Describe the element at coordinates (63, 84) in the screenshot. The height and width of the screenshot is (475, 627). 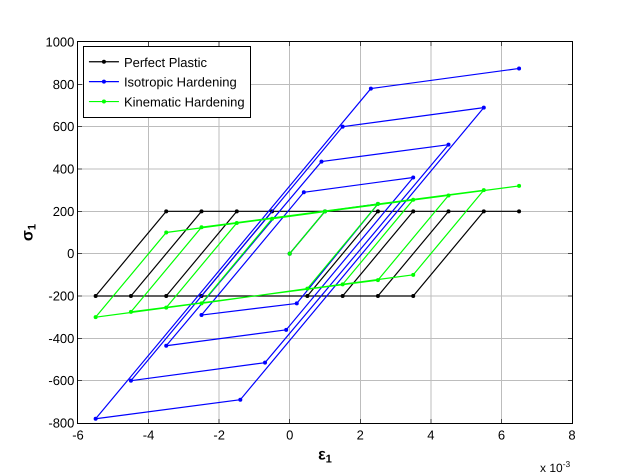
I see `y-tick-label: 800` at that location.